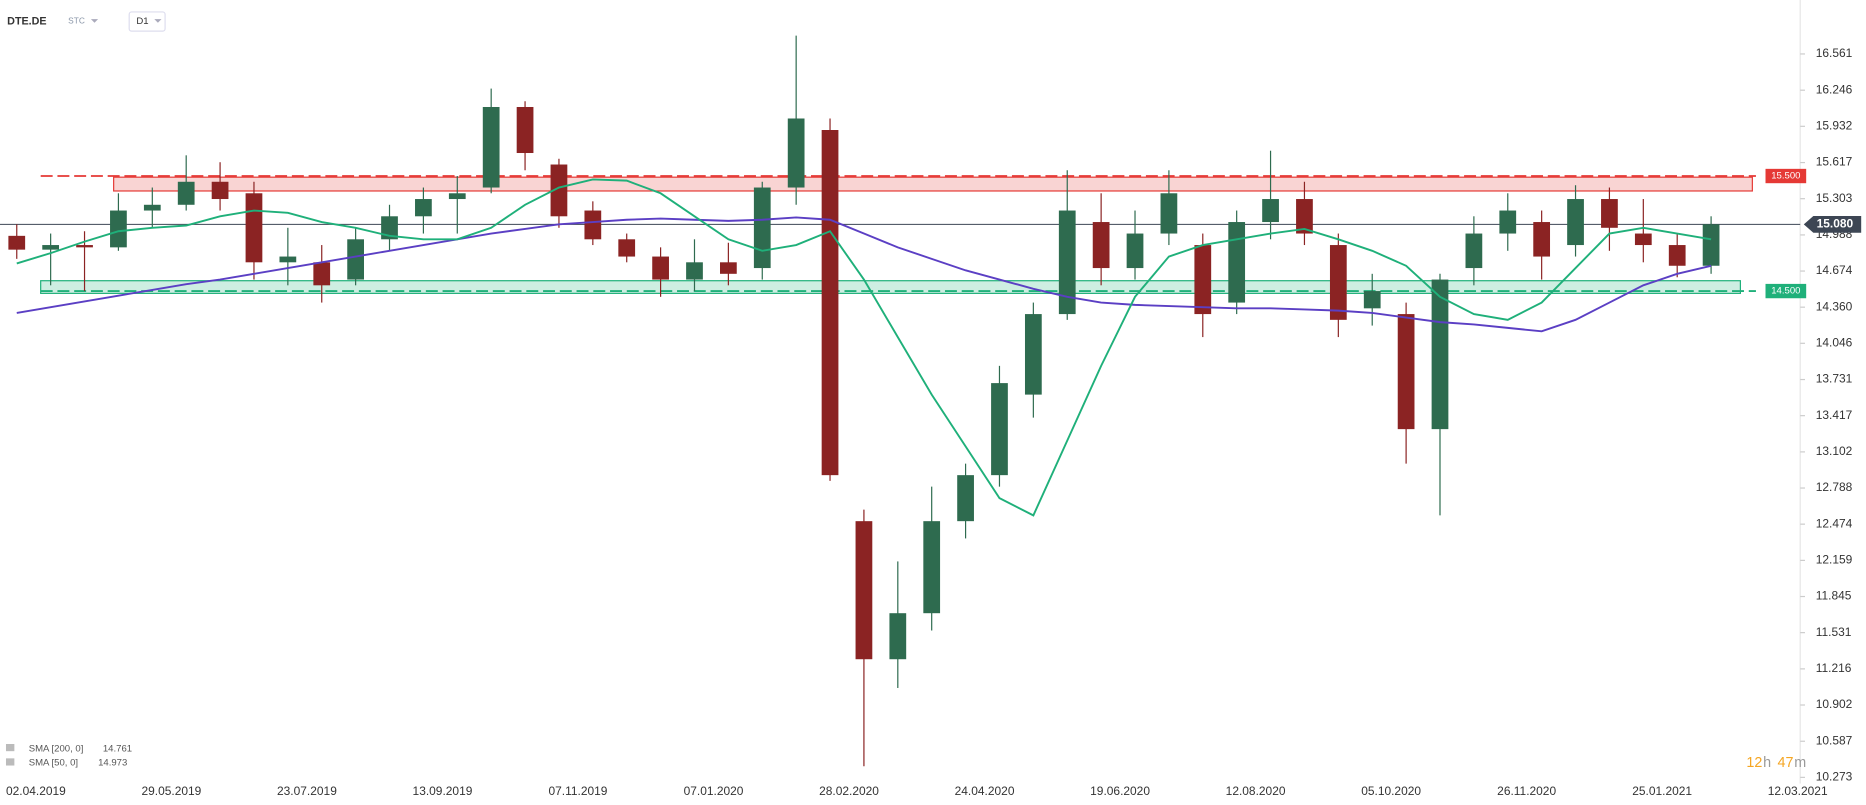  Describe the element at coordinates (142, 21) in the screenshot. I see `interval: D1` at that location.